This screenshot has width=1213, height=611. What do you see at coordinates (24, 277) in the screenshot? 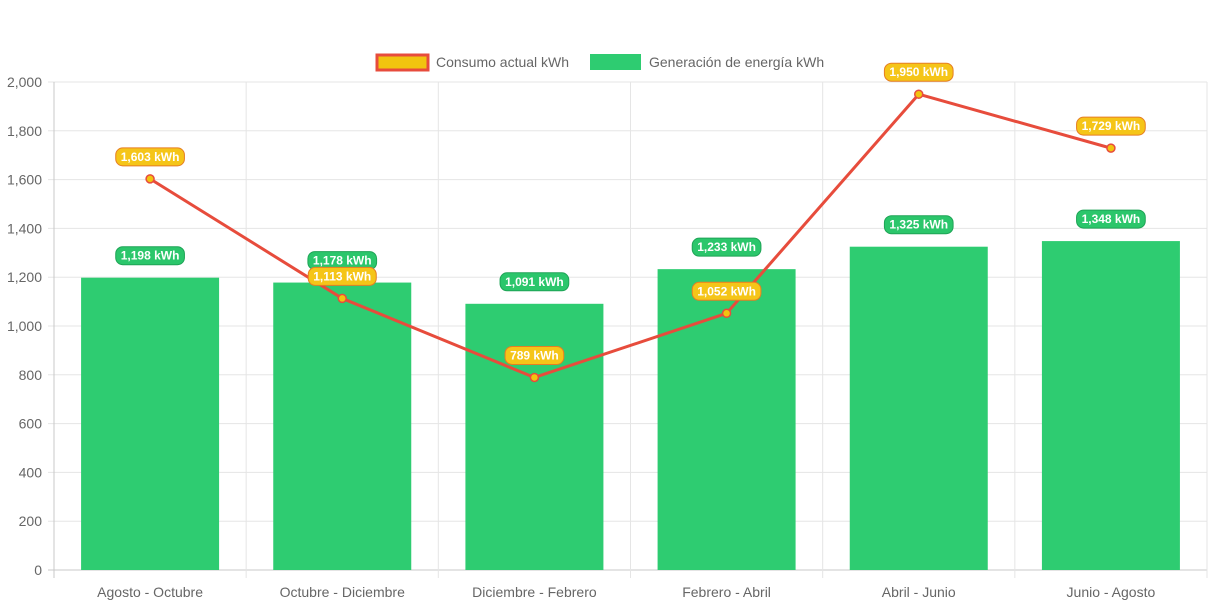
I see `y-tick-label: 1,200` at bounding box center [24, 277].